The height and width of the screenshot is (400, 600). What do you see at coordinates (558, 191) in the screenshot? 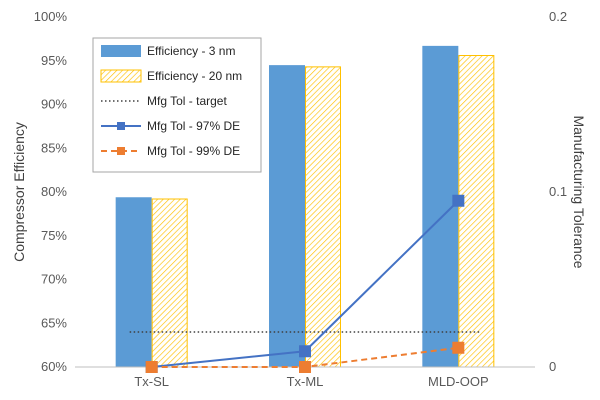
I see `y2-tick-label: 0.1` at bounding box center [558, 191].